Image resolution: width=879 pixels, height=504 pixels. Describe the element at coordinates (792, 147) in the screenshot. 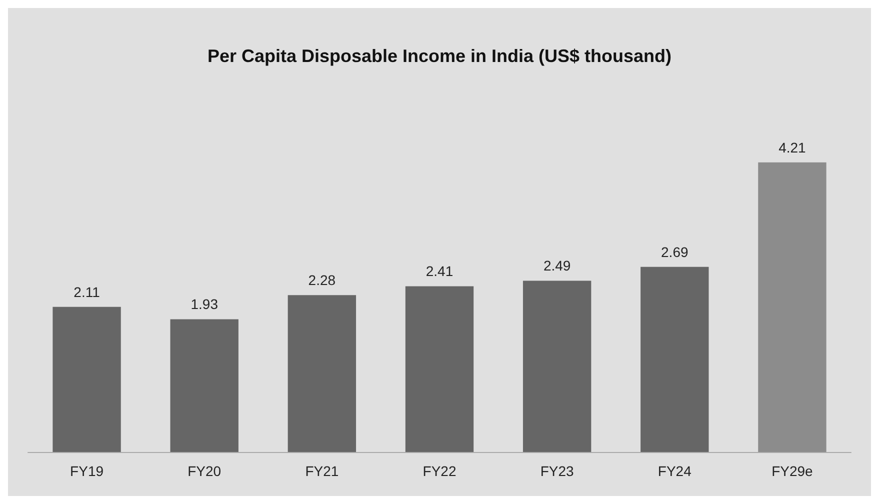

I see `data-label: 4.21` at that location.